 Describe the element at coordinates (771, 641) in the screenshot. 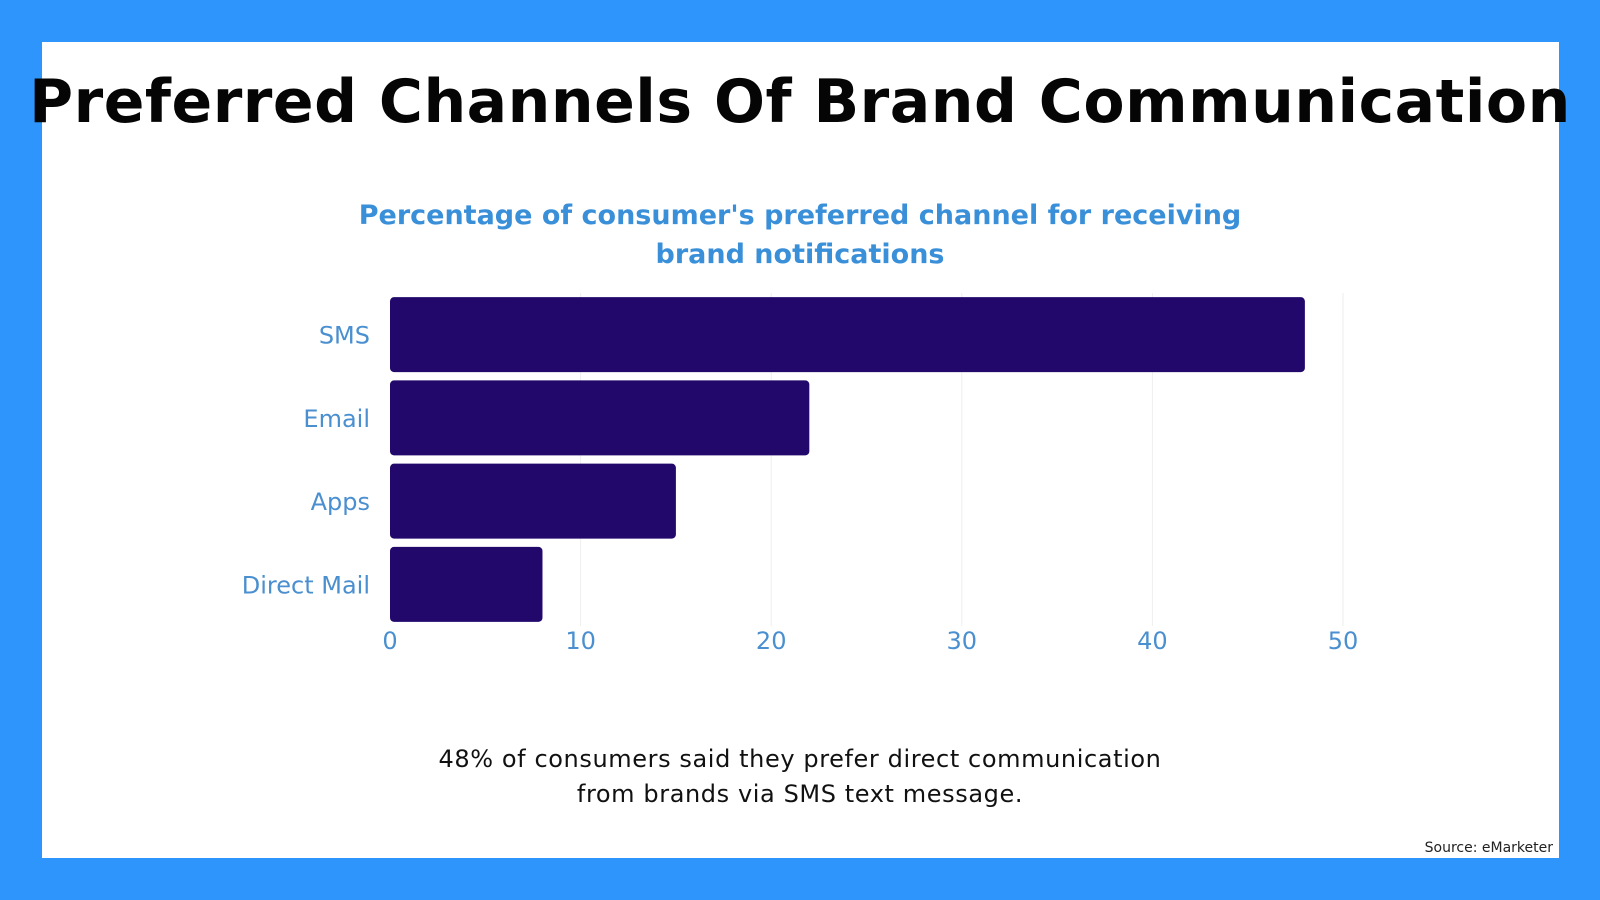

I see `x-tick-label: 20` at that location.